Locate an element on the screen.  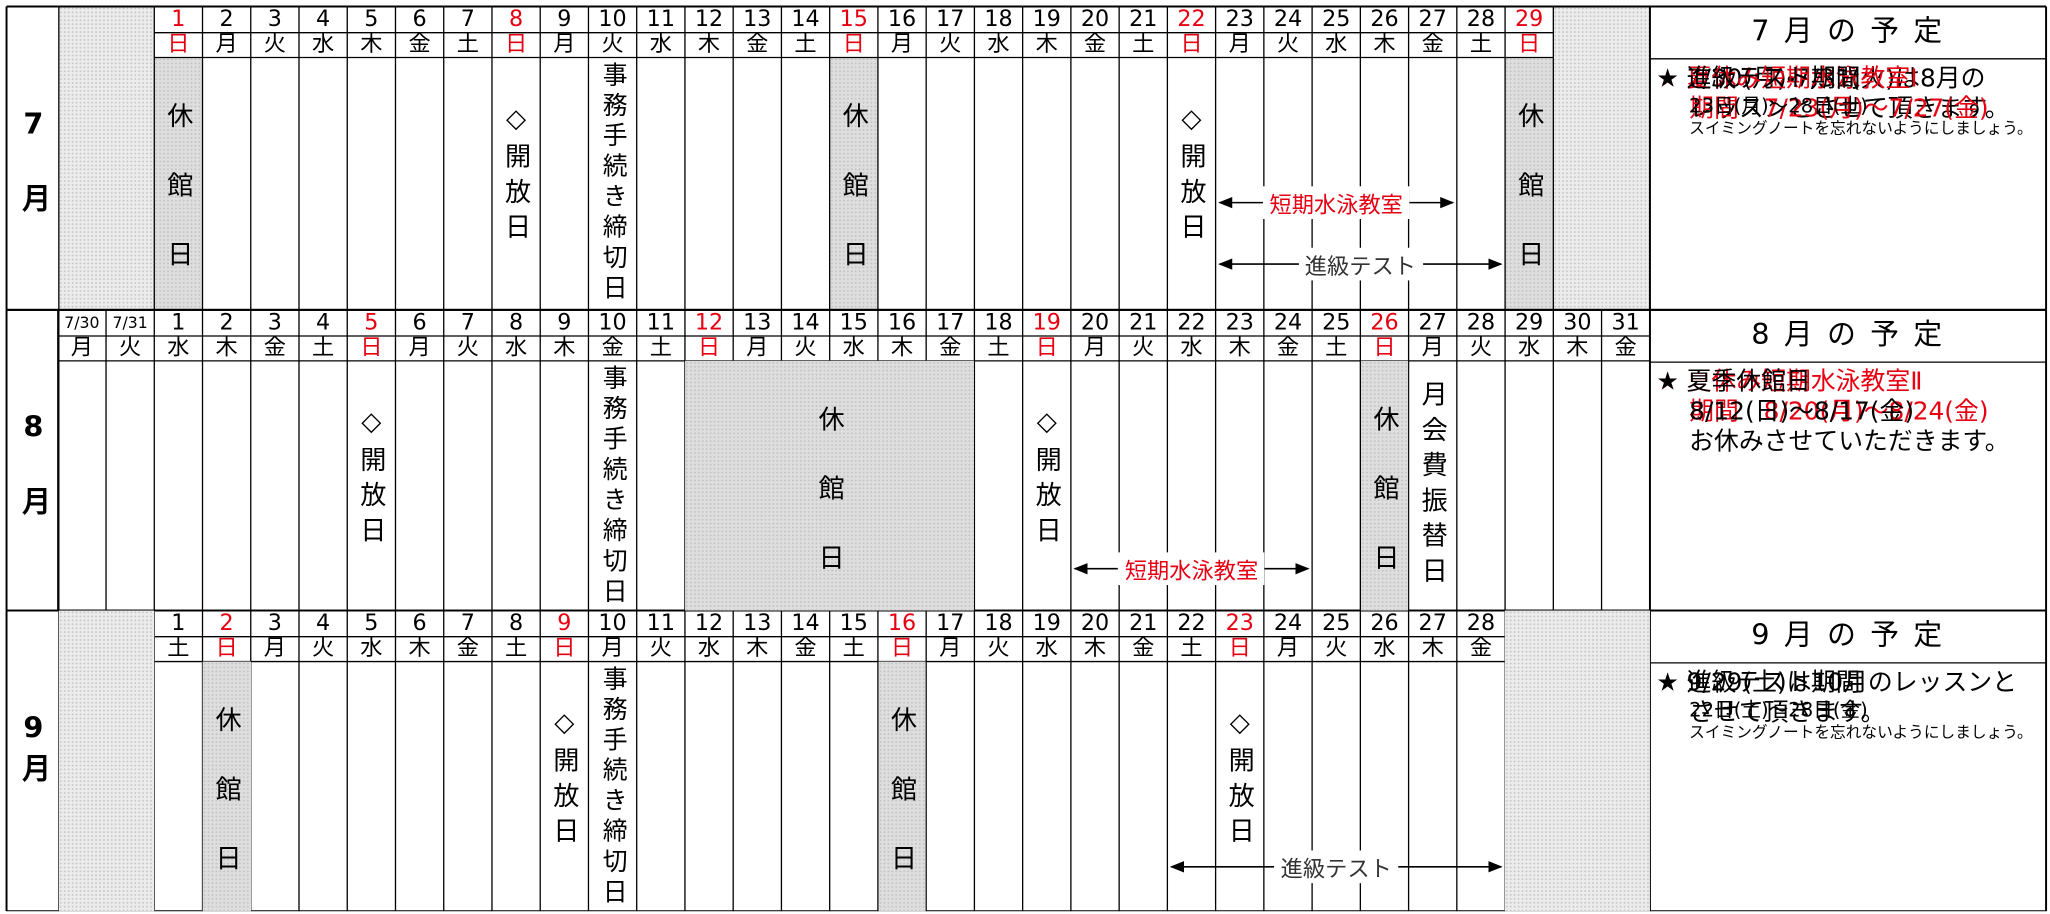
date-number: 4 is located at coordinates (323, 19).